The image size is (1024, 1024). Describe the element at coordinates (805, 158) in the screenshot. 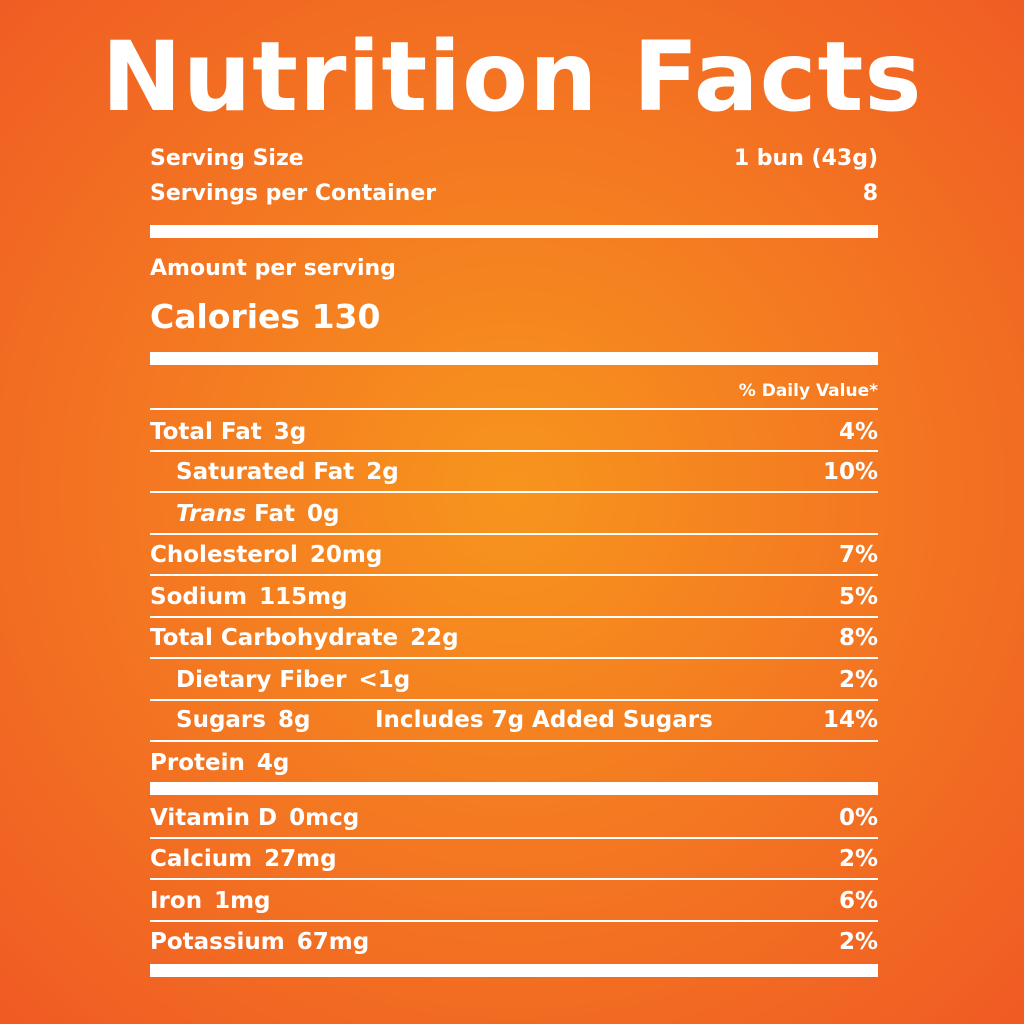

I see `serving-size-value: 1 bun (43g)` at that location.